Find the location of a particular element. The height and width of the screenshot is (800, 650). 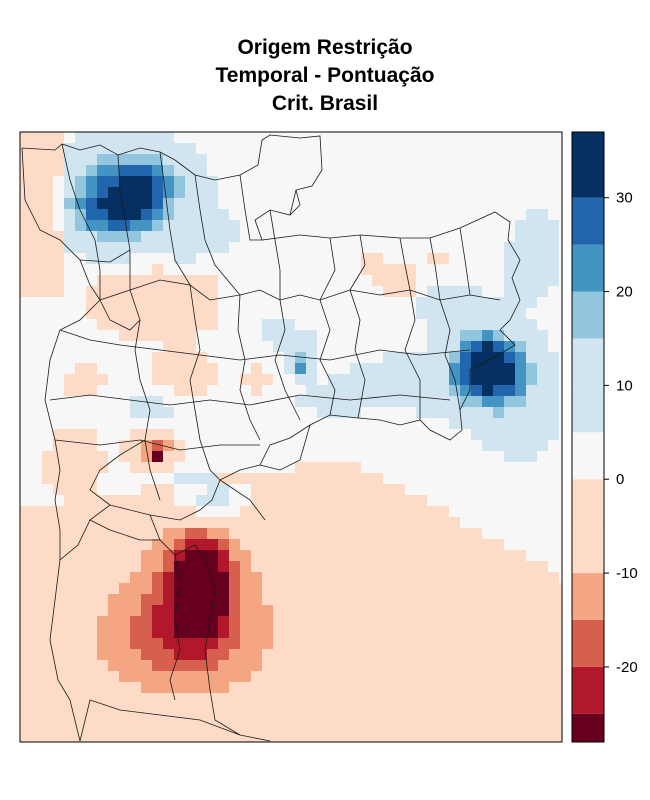

title-line-1: Origem Restrição is located at coordinates (325, 47).